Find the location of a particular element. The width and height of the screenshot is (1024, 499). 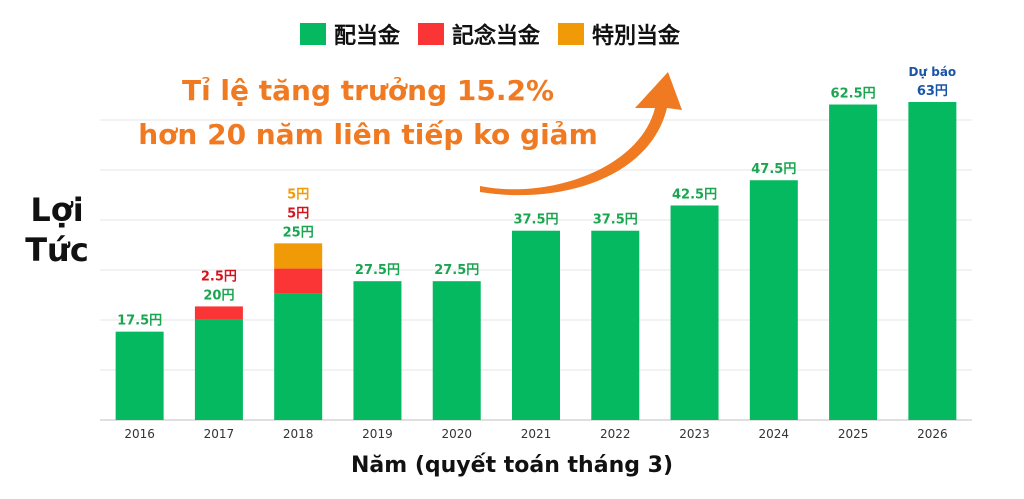

y-axis-label-line-1: Lợi is located at coordinates (57, 210).